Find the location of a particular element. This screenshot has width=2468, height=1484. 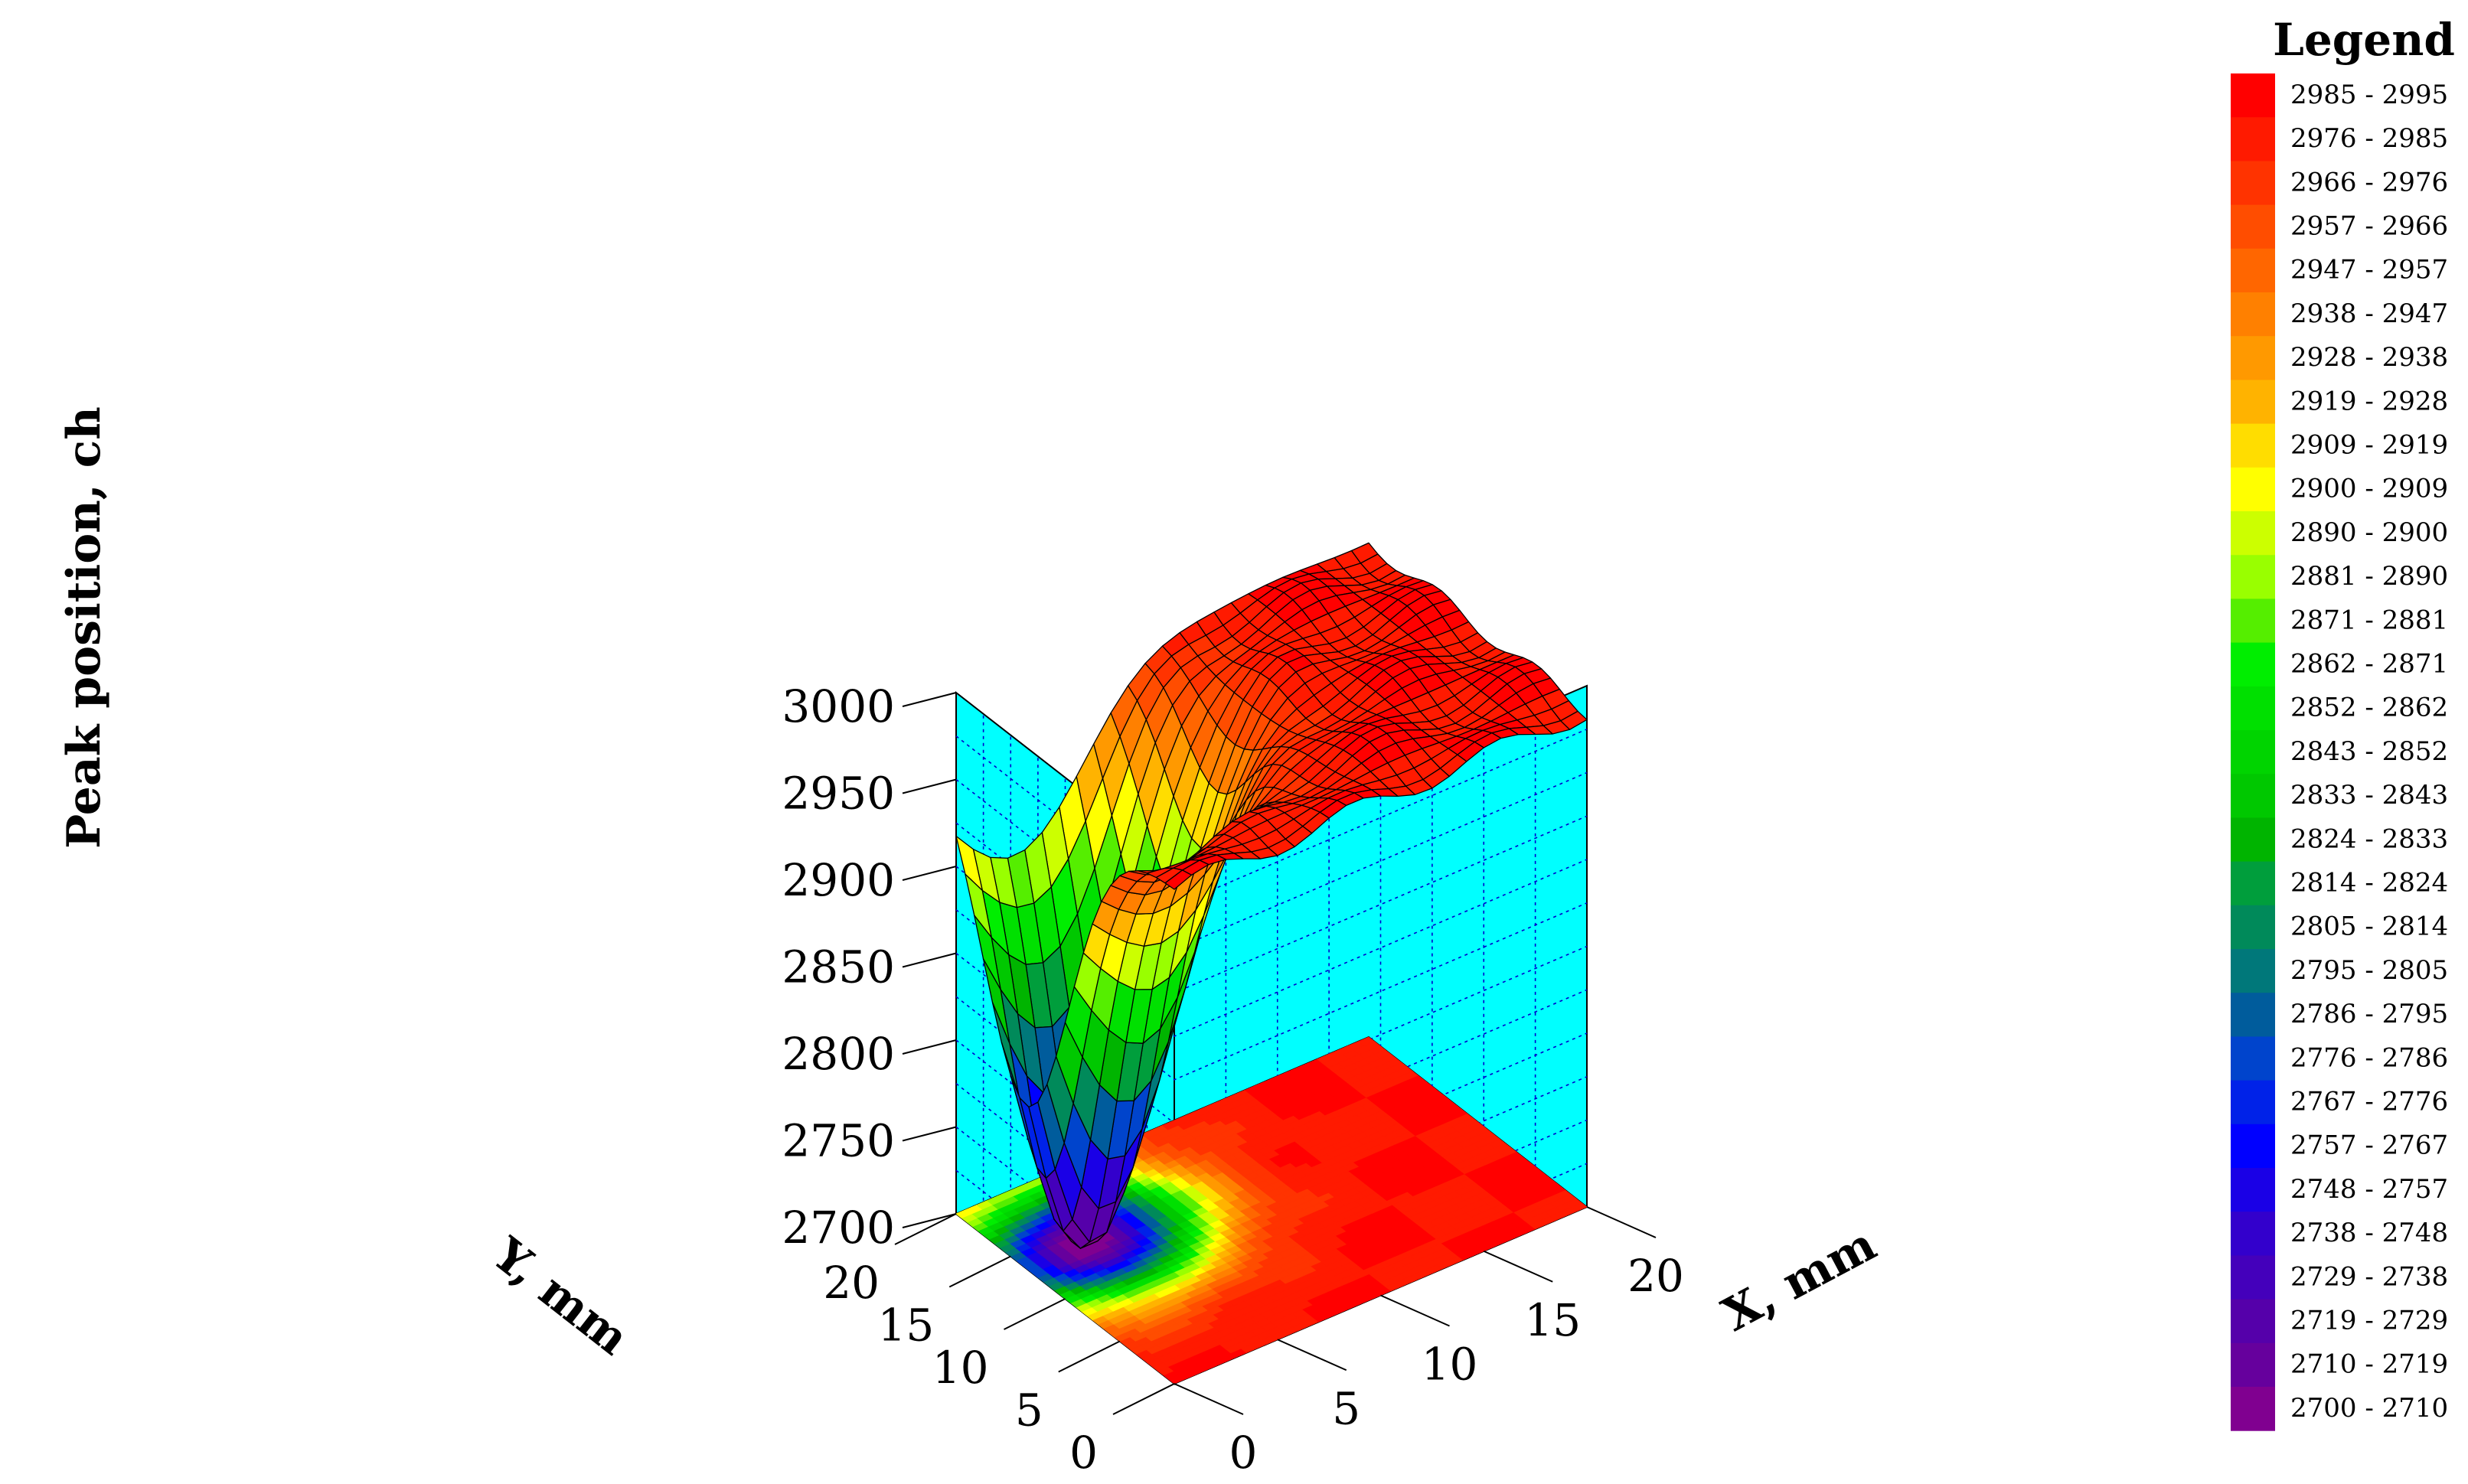

y-tick-label: 0 is located at coordinates (1083, 1453).